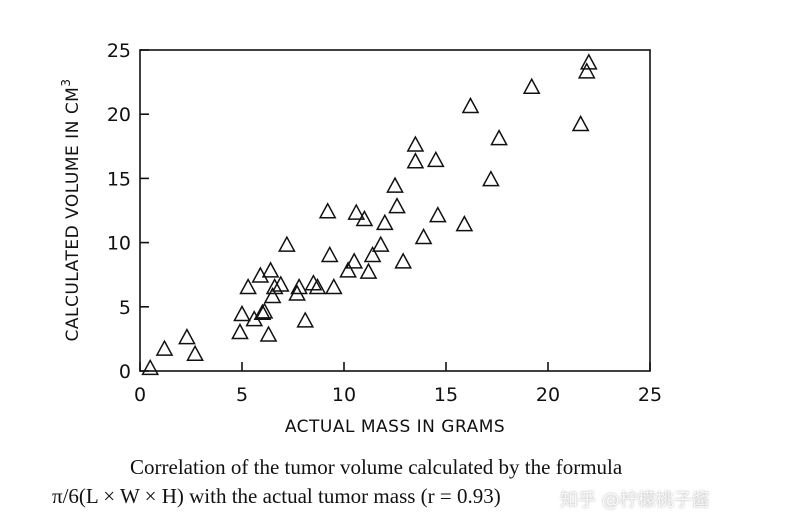 Image resolution: width=788 pixels, height=532 pixels. I want to click on y-tick-label: 20, so click(119, 115).